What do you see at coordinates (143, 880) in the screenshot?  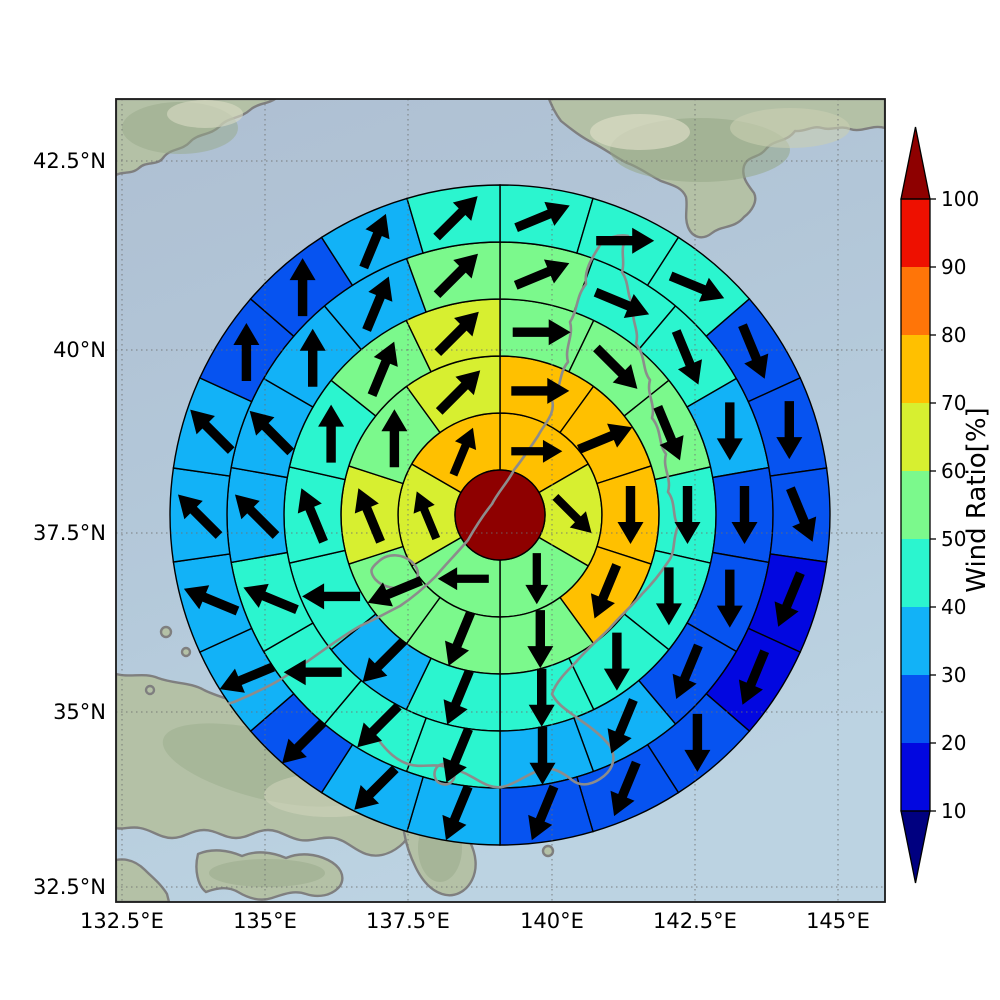 I see `land-kyushu` at bounding box center [143, 880].